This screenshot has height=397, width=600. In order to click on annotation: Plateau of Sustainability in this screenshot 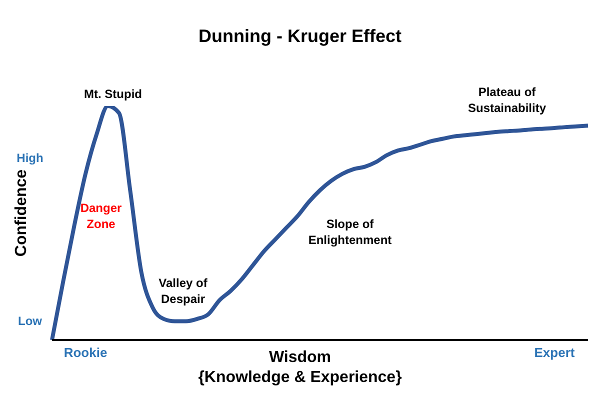, I will do `click(507, 100)`.